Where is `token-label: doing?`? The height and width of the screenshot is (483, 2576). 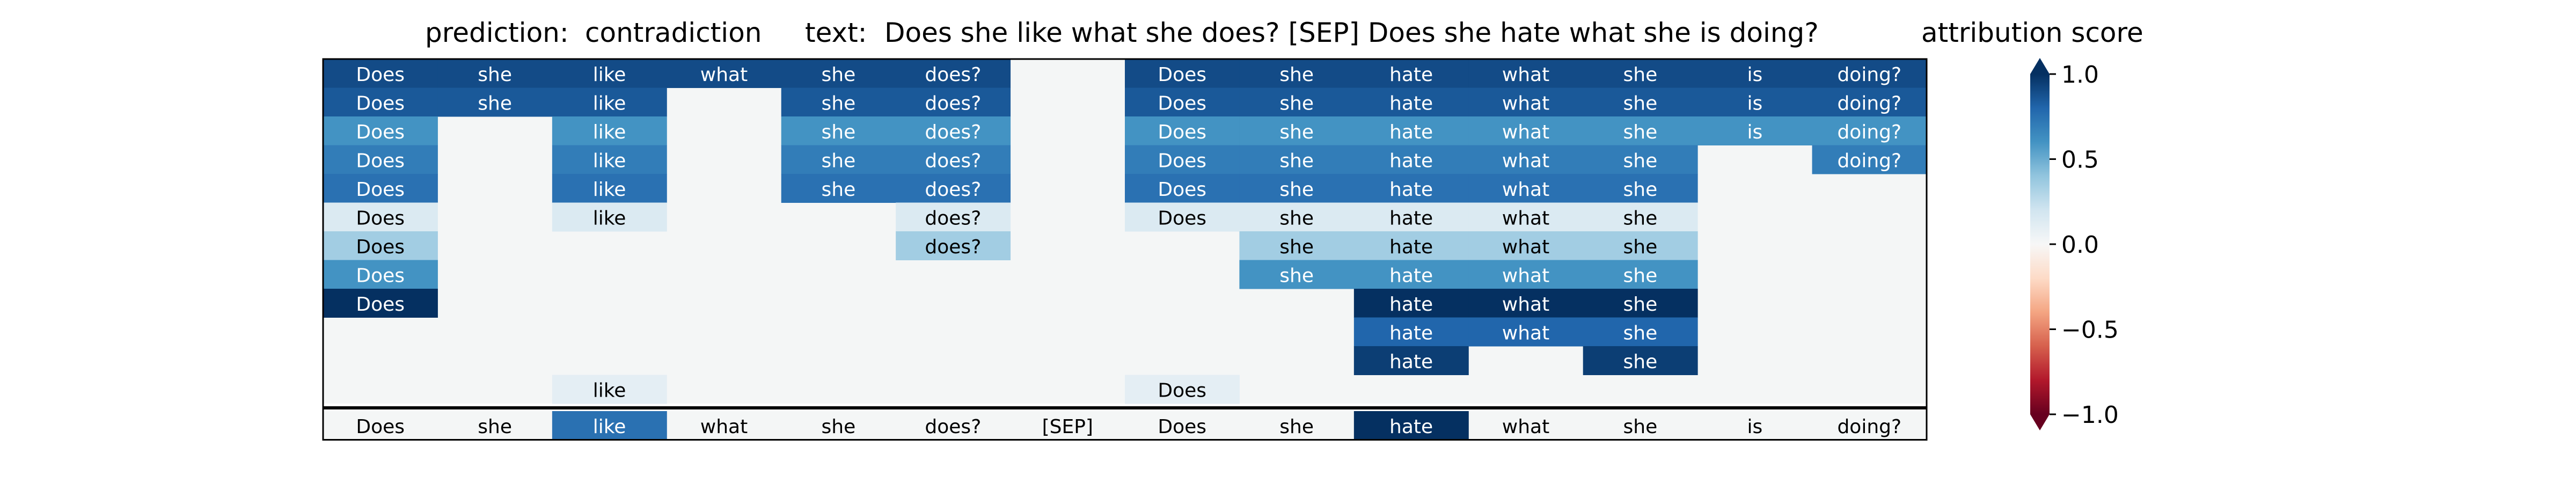 token-label: doing? is located at coordinates (1869, 427).